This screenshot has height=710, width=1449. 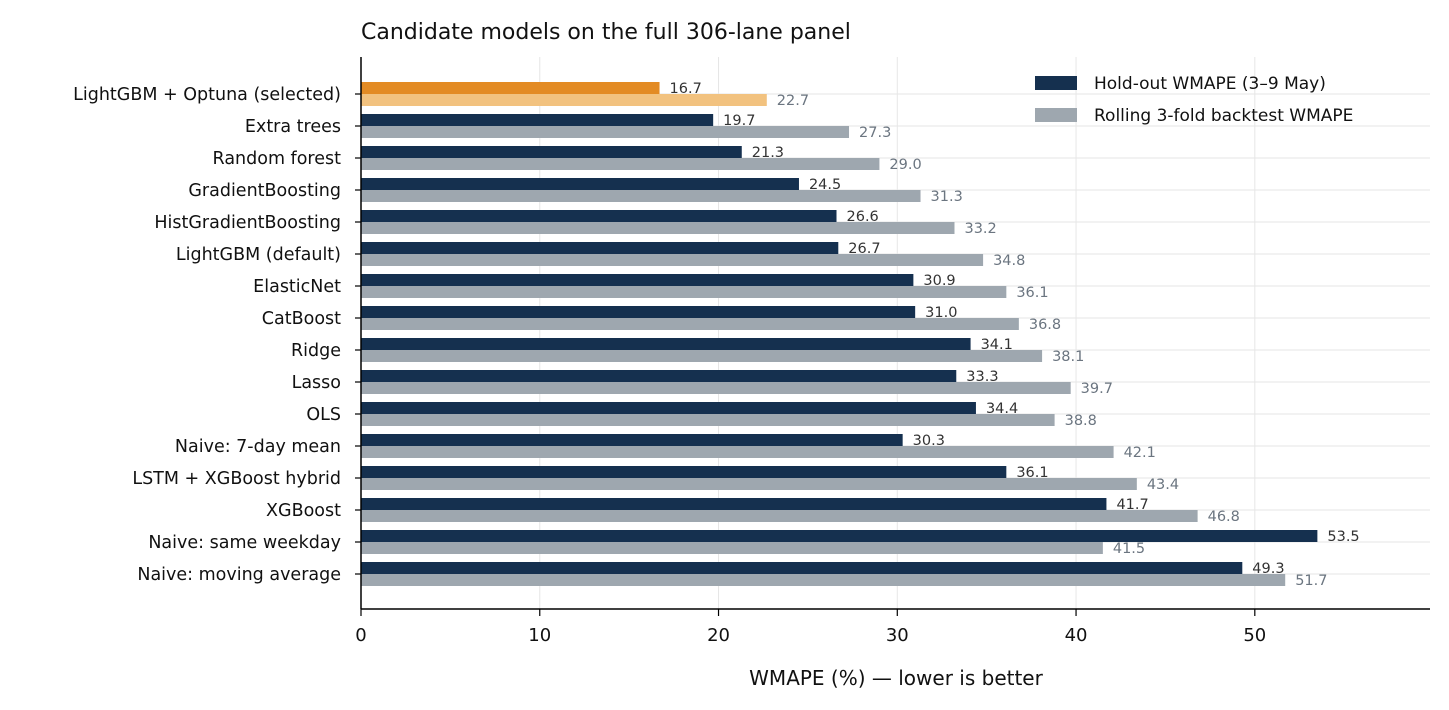 What do you see at coordinates (297, 287) in the screenshot?
I see `category-label: ElasticNet` at bounding box center [297, 287].